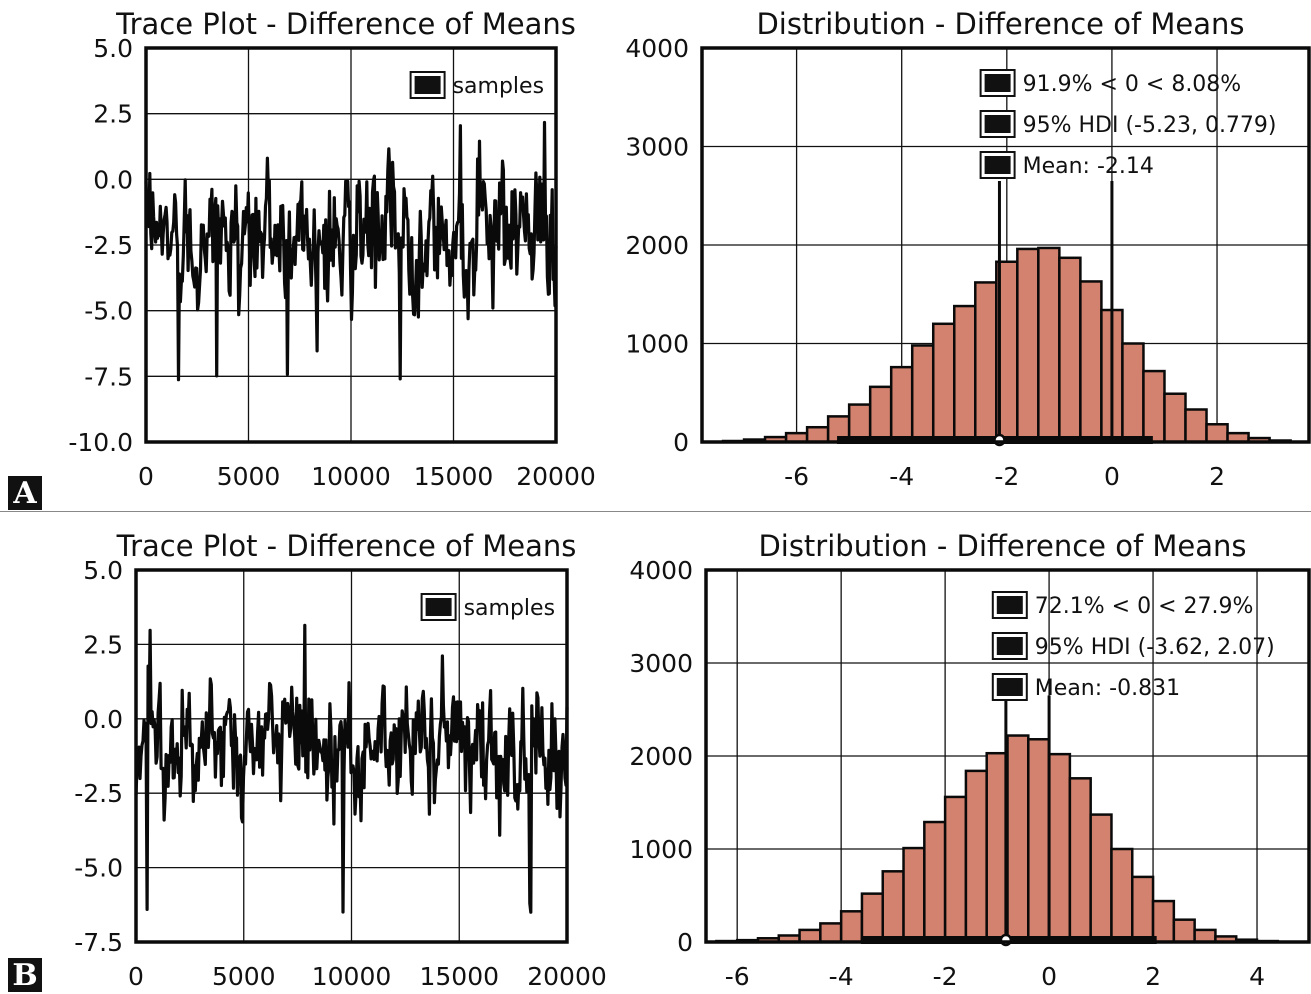 Image resolution: width=1311 pixels, height=994 pixels. What do you see at coordinates (841, 976) in the screenshot?
I see `B-dist-xtick-label: -4` at bounding box center [841, 976].